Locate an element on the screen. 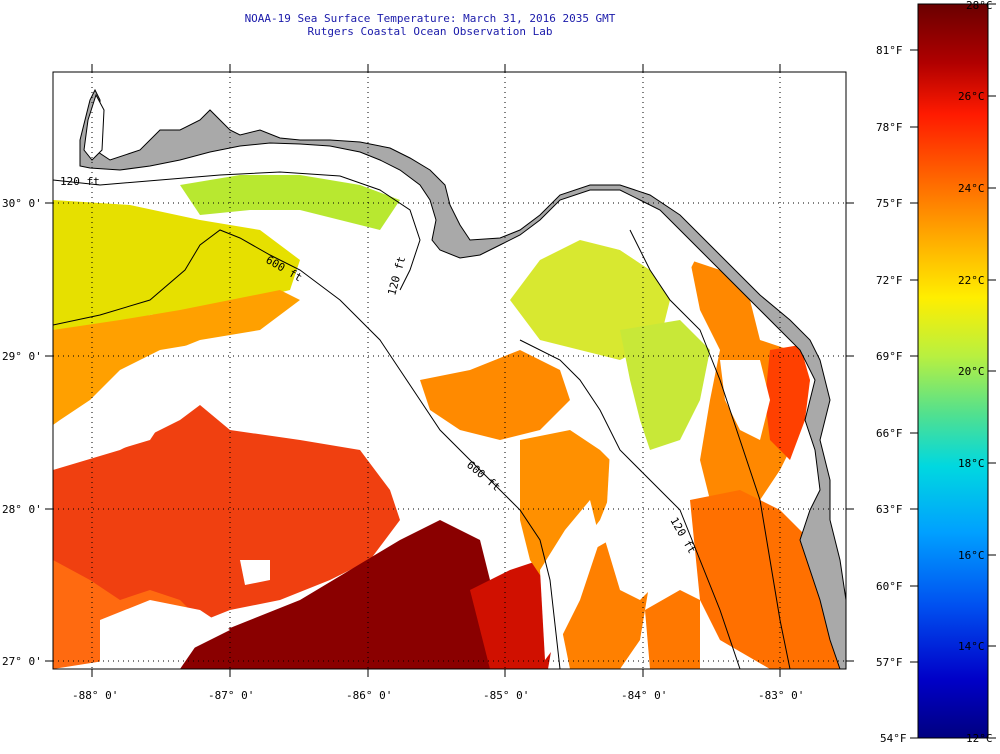 Image resolution: width=1000 pixels, height=754 pixels. cloud-gap-apalachee is located at coordinates (455, 265).